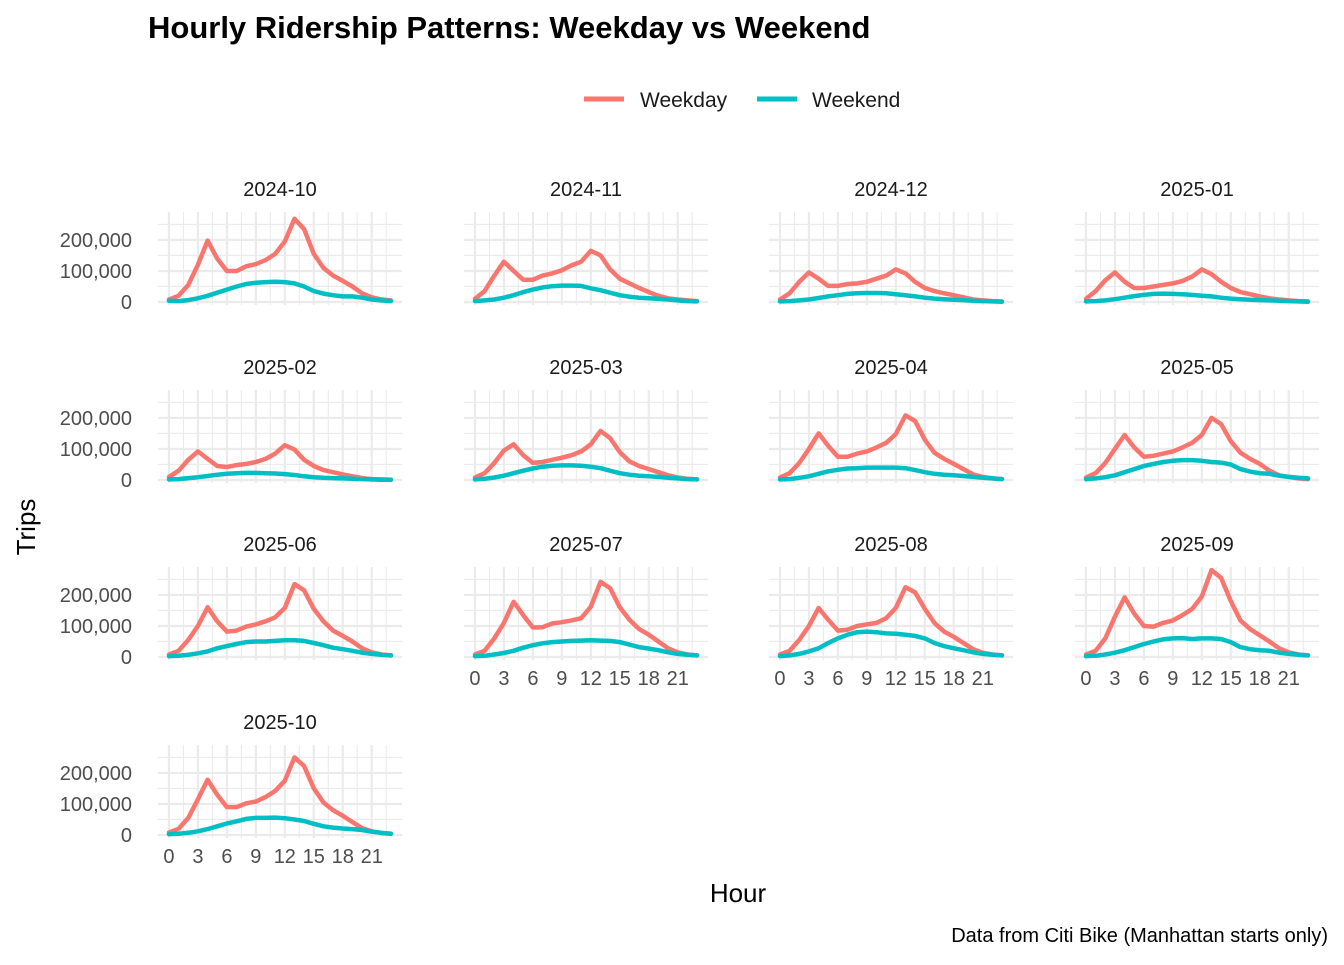 The height and width of the screenshot is (965, 1344). I want to click on facet-panel-2025-09: 2025-09 0 3 6 9 12 15 18 21, so click(1197, 612).